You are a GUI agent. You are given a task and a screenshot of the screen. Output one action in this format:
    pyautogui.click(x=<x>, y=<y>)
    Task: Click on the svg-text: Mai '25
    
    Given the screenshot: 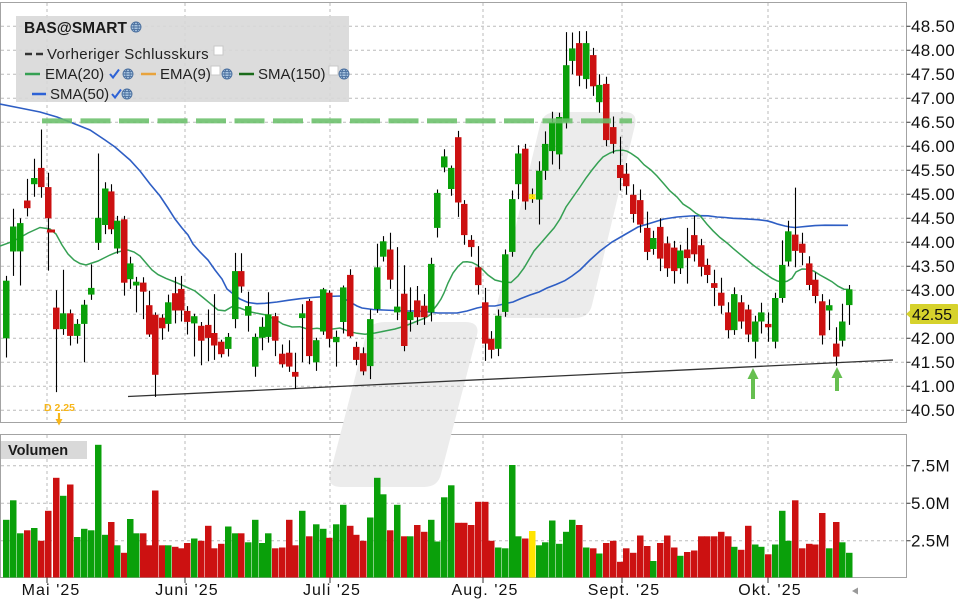 What is the action you would take?
    pyautogui.click(x=51, y=590)
    